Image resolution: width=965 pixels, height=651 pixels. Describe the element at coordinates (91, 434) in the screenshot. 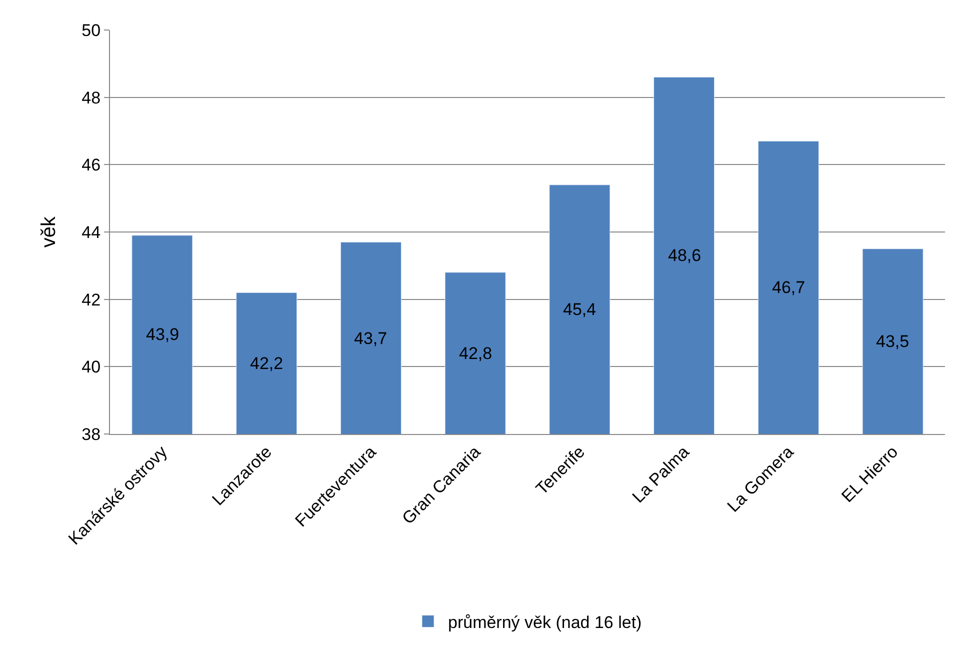

I see `y-tick-label: 38` at that location.